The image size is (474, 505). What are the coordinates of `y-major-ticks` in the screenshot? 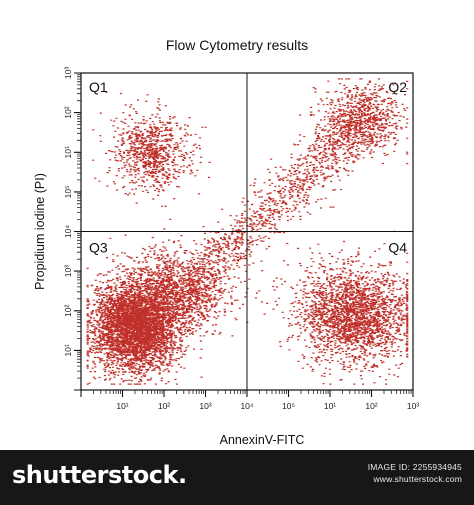 It's located at (77, 231).